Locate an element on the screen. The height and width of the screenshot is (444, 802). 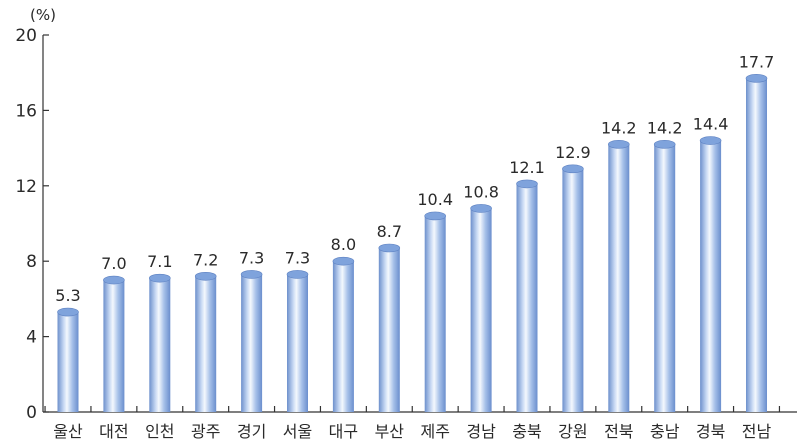
data-label: 7.2 is located at coordinates (205, 259).